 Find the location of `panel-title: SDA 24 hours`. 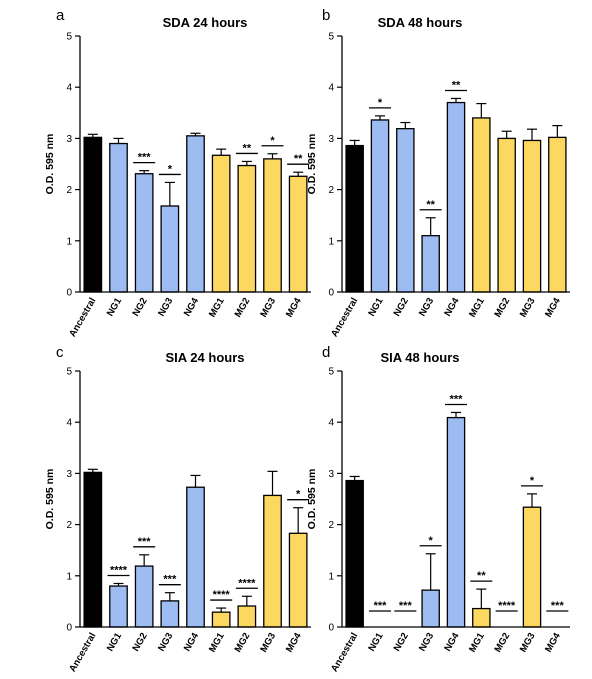

panel-title: SDA 24 hours is located at coordinates (205, 22).